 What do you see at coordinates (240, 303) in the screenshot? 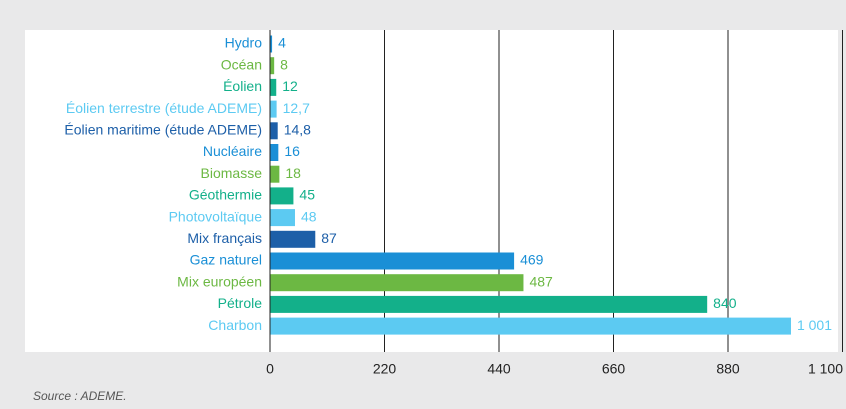
I see `y-tick-label: Pétrole` at bounding box center [240, 303].